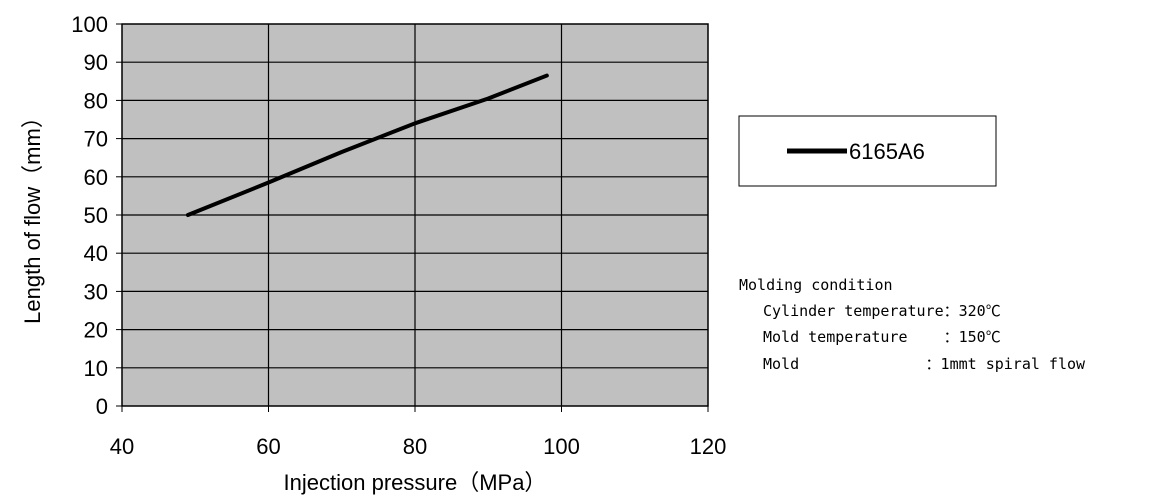  Describe the element at coordinates (415, 482) in the screenshot. I see `x-axis-label: Injection pressure（MPa）` at that location.